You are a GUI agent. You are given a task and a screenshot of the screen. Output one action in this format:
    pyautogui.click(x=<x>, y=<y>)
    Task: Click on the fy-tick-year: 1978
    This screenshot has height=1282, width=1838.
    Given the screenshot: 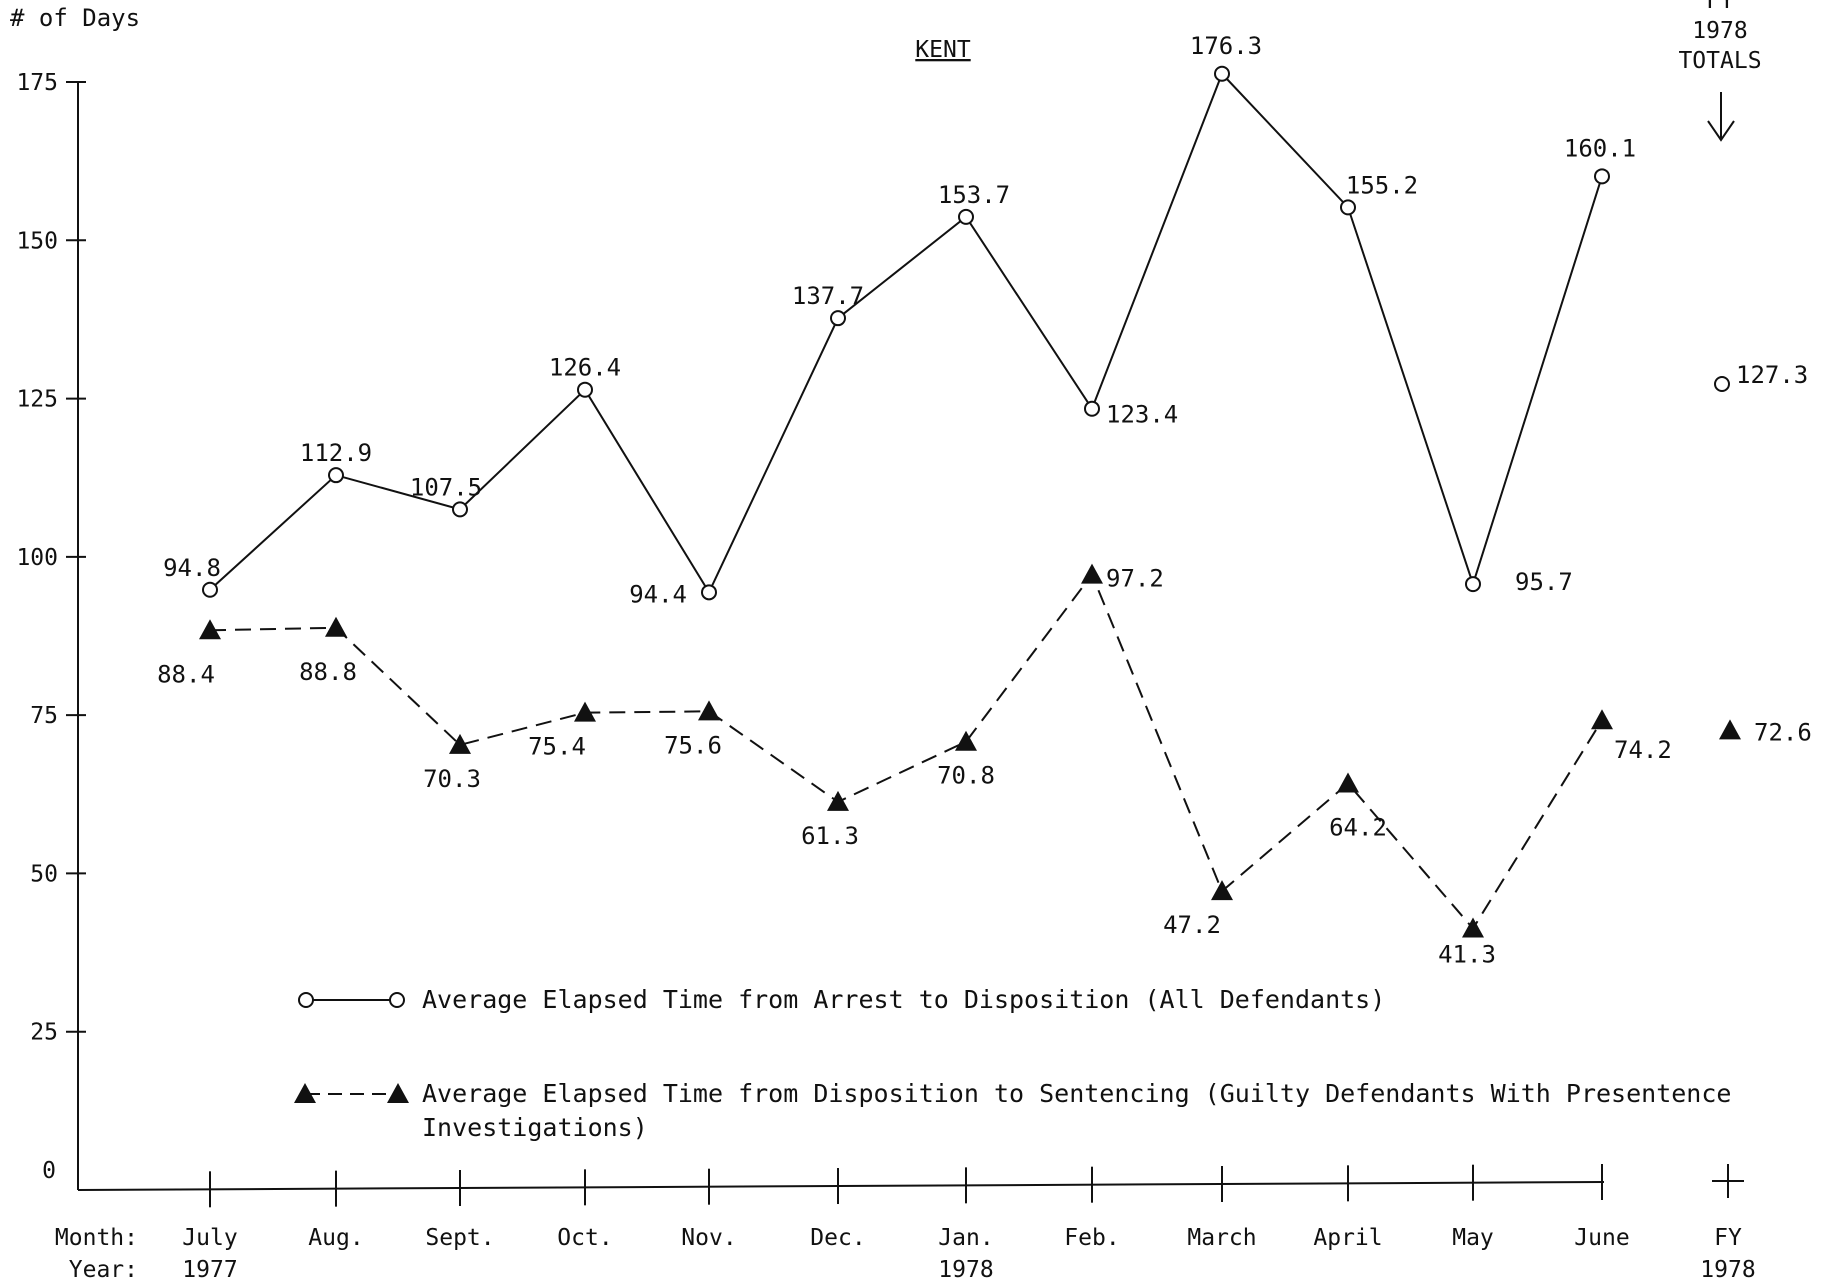 What is the action you would take?
    pyautogui.click(x=1727, y=1269)
    